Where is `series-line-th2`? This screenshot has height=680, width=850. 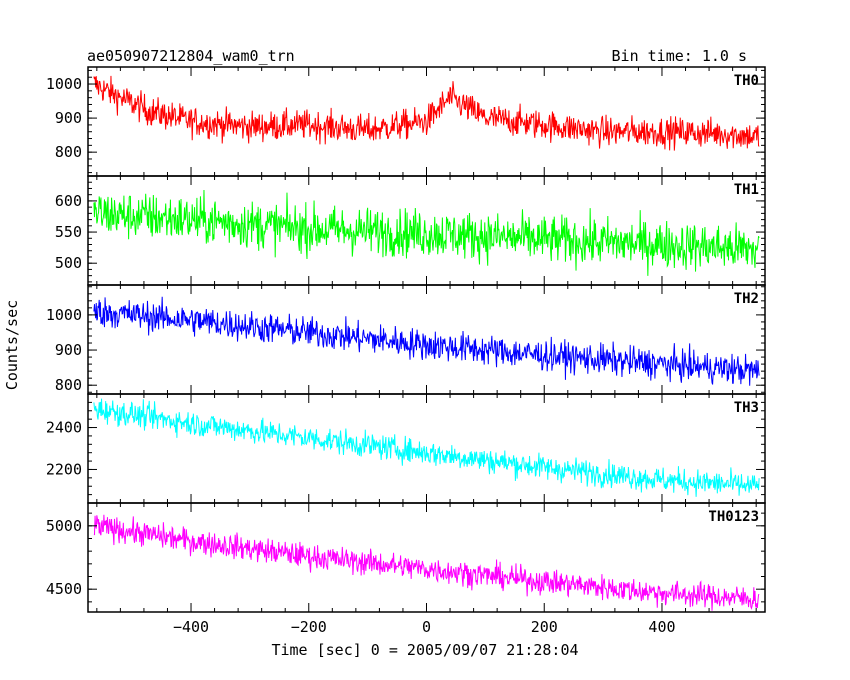
series-line-th2 is located at coordinates (426, 341).